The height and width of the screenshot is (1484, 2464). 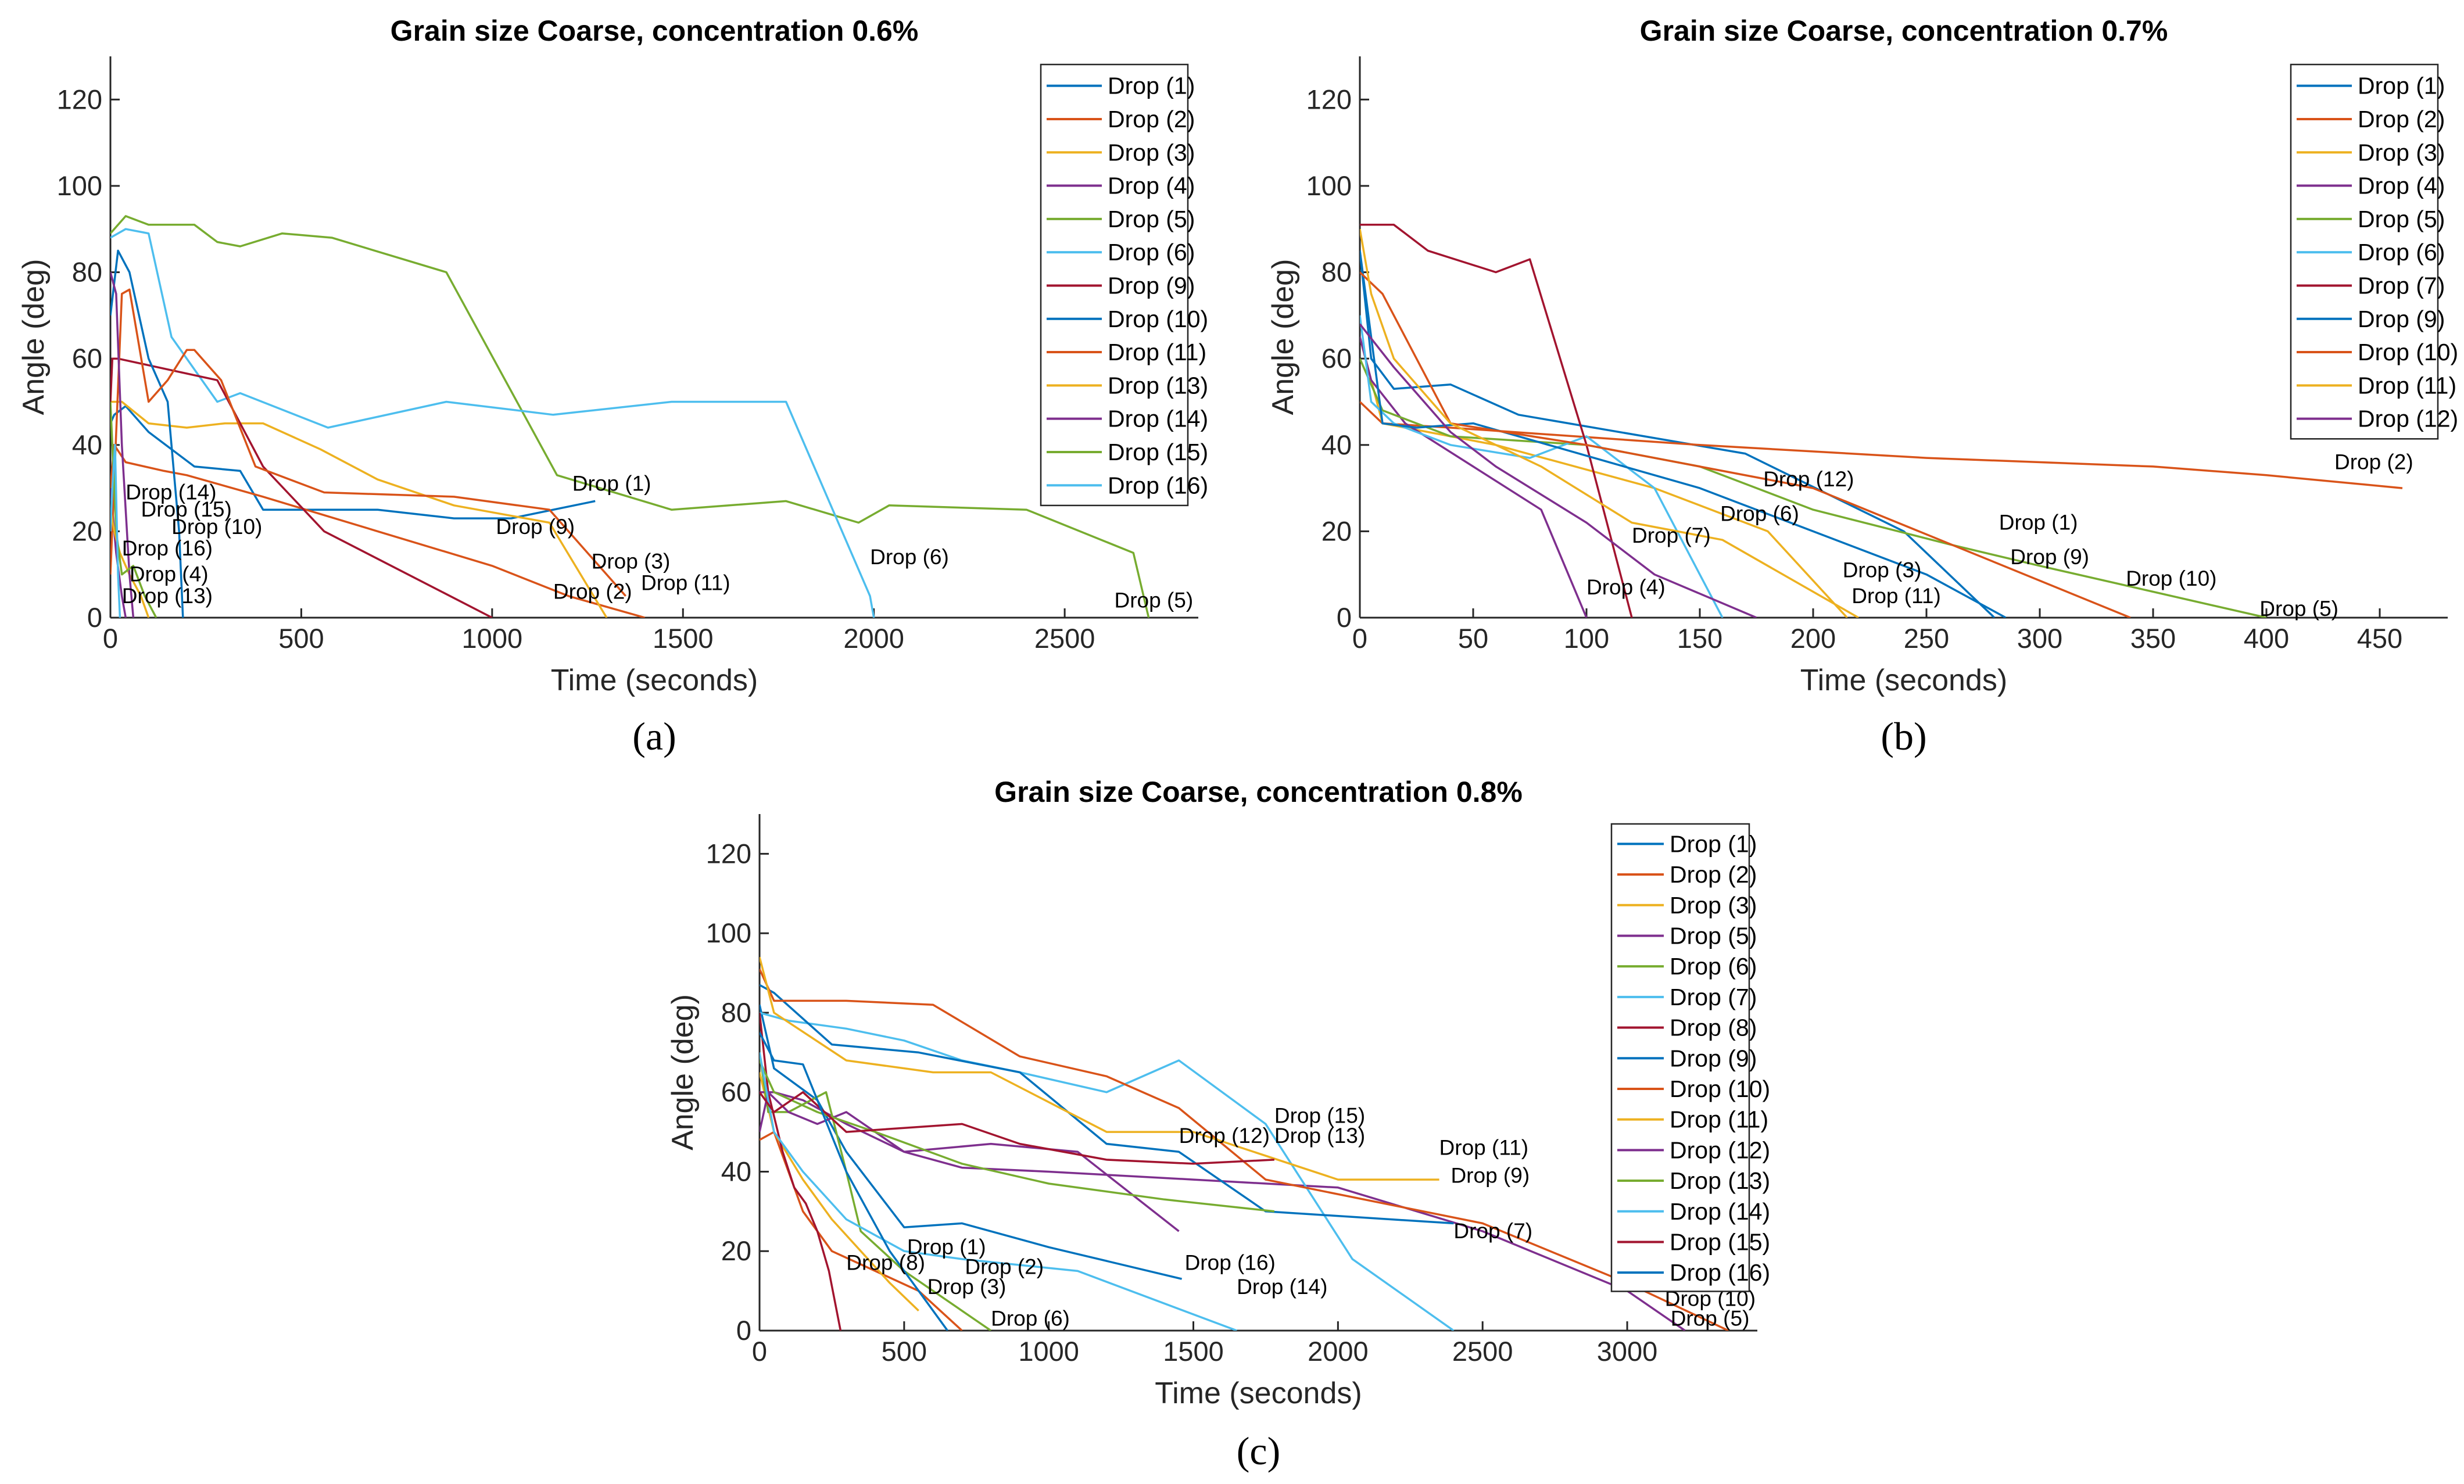 What do you see at coordinates (87, 444) in the screenshot?
I see `y-tick-label: 40` at bounding box center [87, 444].